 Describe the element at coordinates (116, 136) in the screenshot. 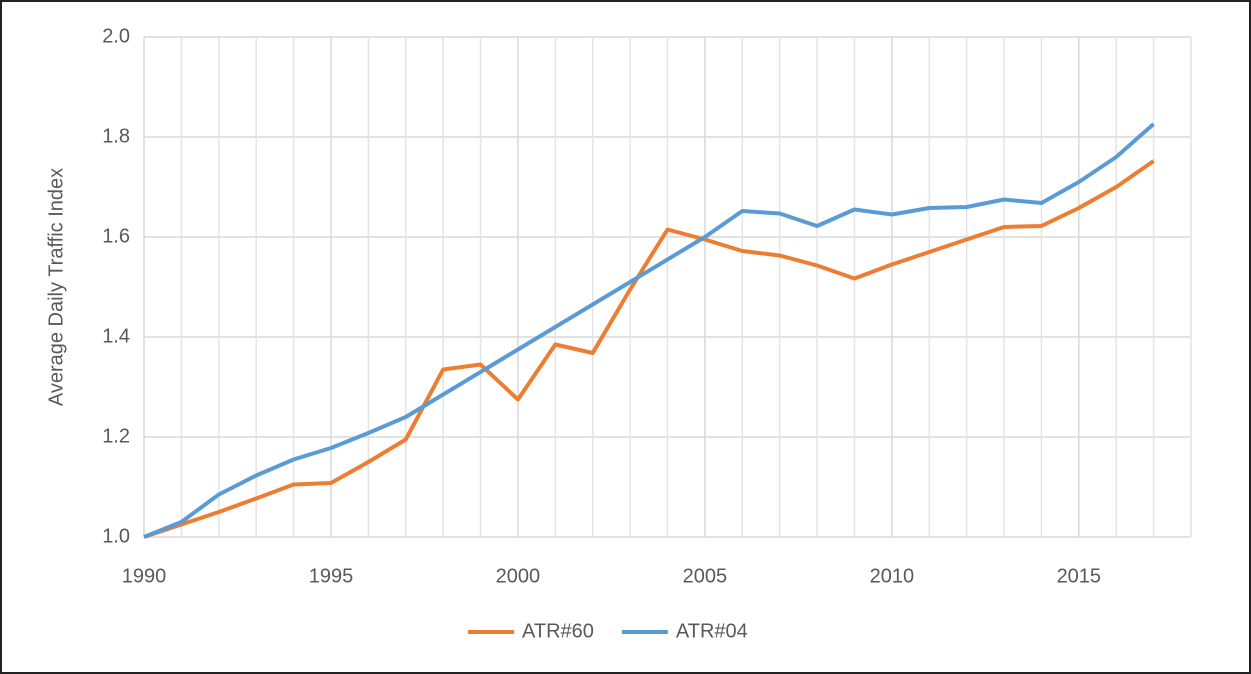

I see `y-tick-label: 1.8` at that location.